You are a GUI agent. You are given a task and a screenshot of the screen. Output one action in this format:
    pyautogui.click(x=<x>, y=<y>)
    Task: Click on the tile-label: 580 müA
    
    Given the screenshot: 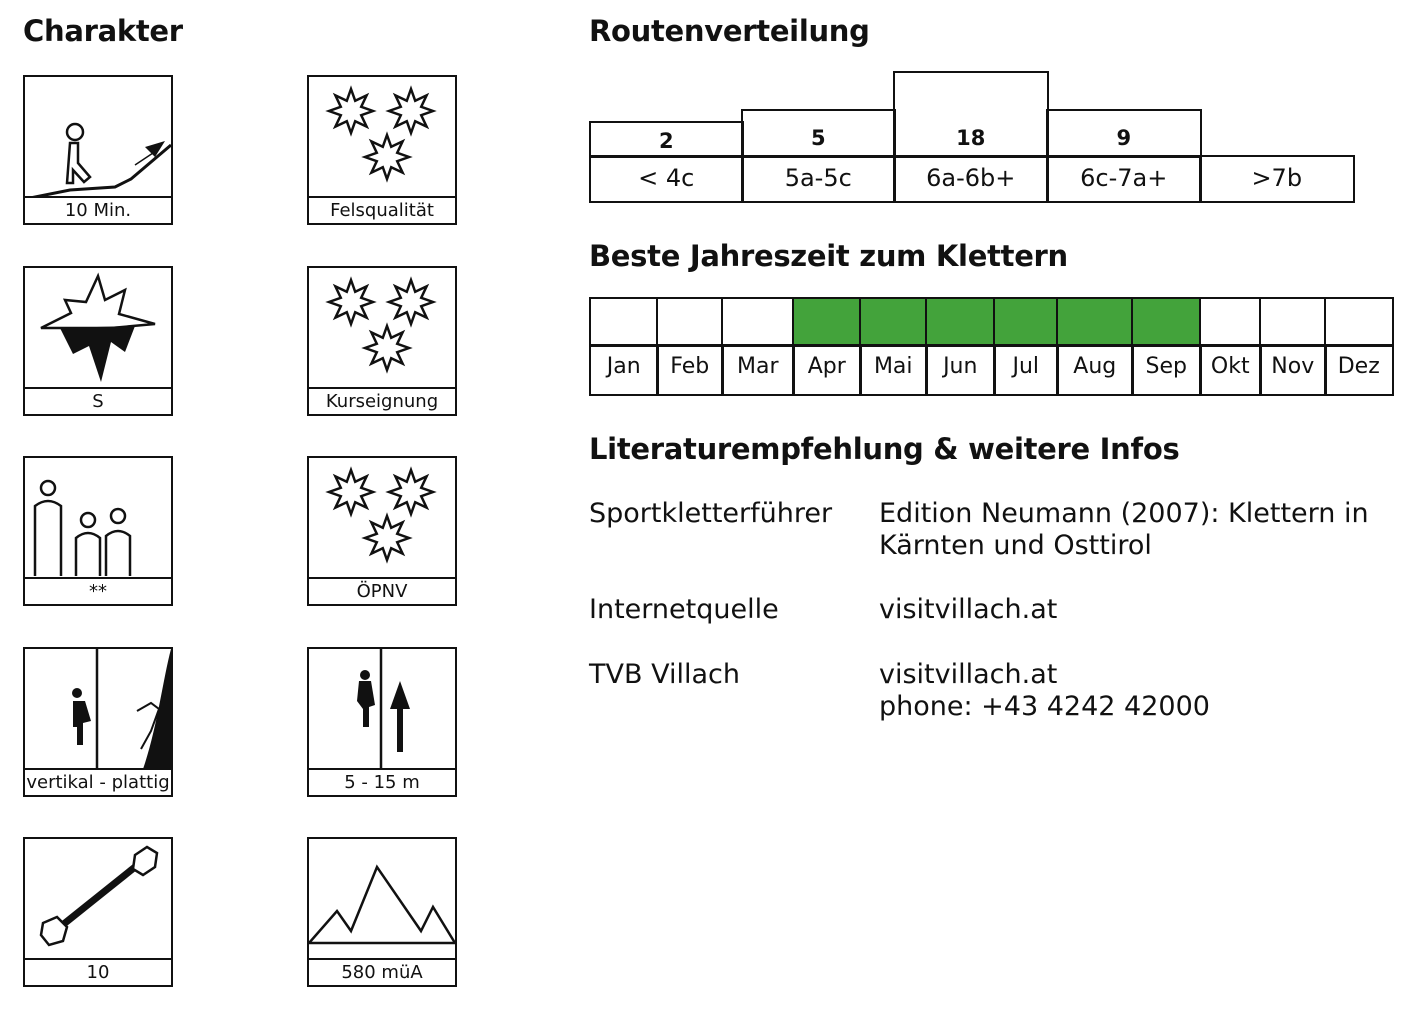 What is the action you would take?
    pyautogui.click(x=382, y=971)
    